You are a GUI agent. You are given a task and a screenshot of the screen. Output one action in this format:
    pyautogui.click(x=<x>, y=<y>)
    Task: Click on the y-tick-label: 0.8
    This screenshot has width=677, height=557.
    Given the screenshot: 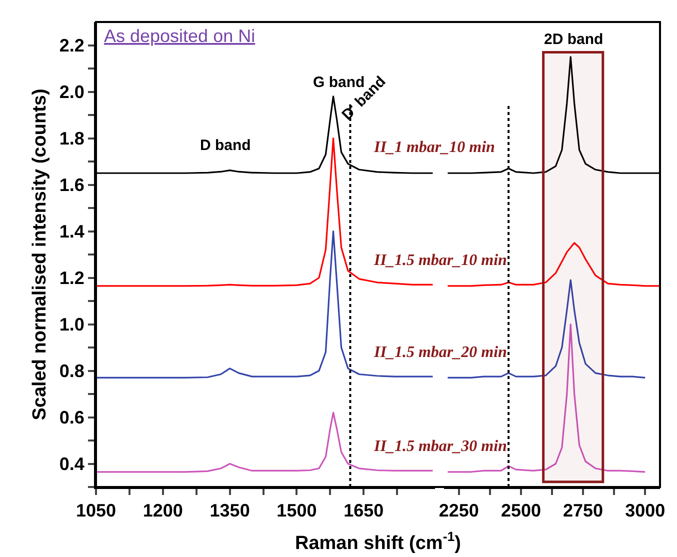 What is the action you would take?
    pyautogui.click(x=71, y=371)
    